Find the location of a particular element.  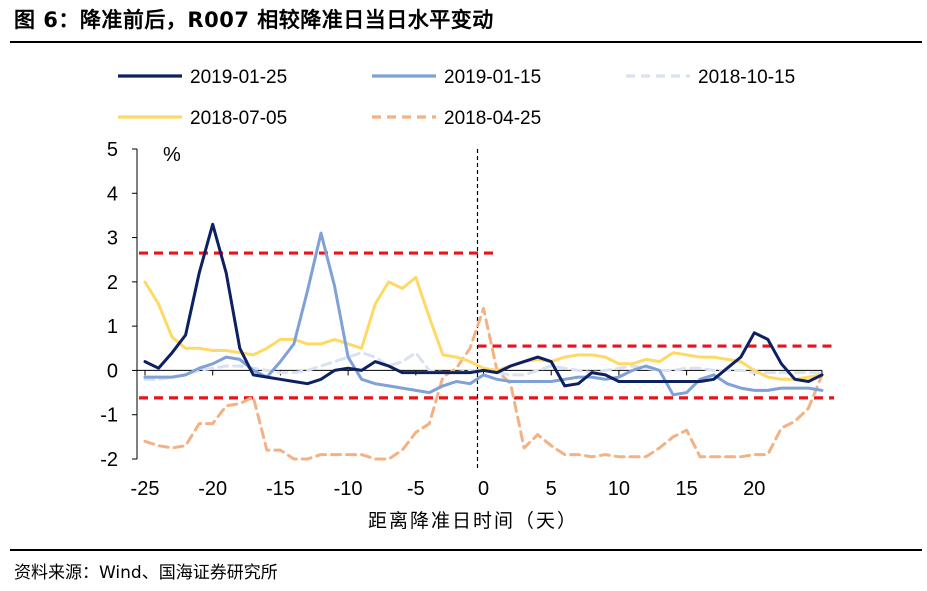

y-tick-label: 2 is located at coordinates (112, 283).